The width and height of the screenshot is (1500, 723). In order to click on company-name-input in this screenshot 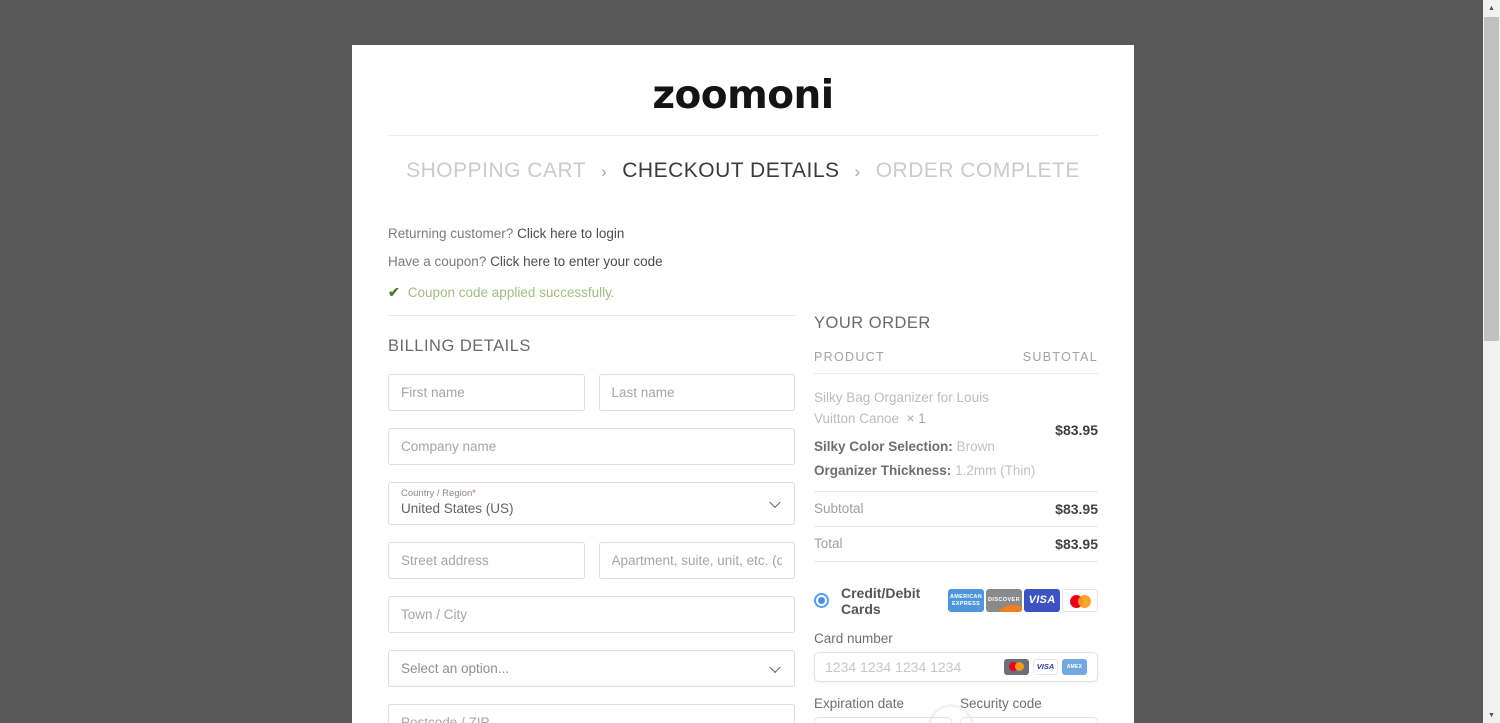, I will do `click(591, 446)`.